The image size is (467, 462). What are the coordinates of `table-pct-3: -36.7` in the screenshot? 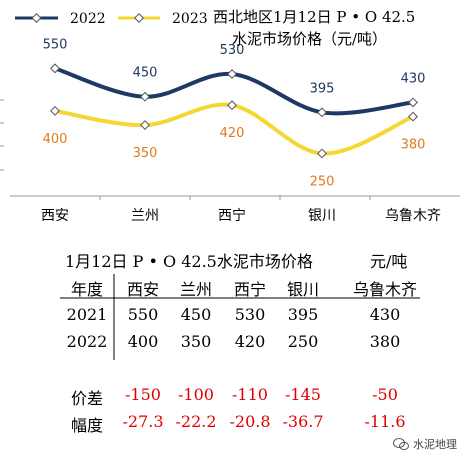 It's located at (303, 421).